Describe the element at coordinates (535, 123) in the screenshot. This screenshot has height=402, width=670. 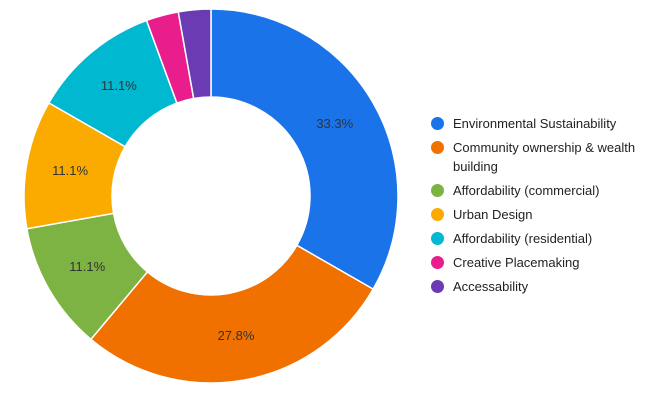
I see `legend-label: Environmental Sustainability` at that location.